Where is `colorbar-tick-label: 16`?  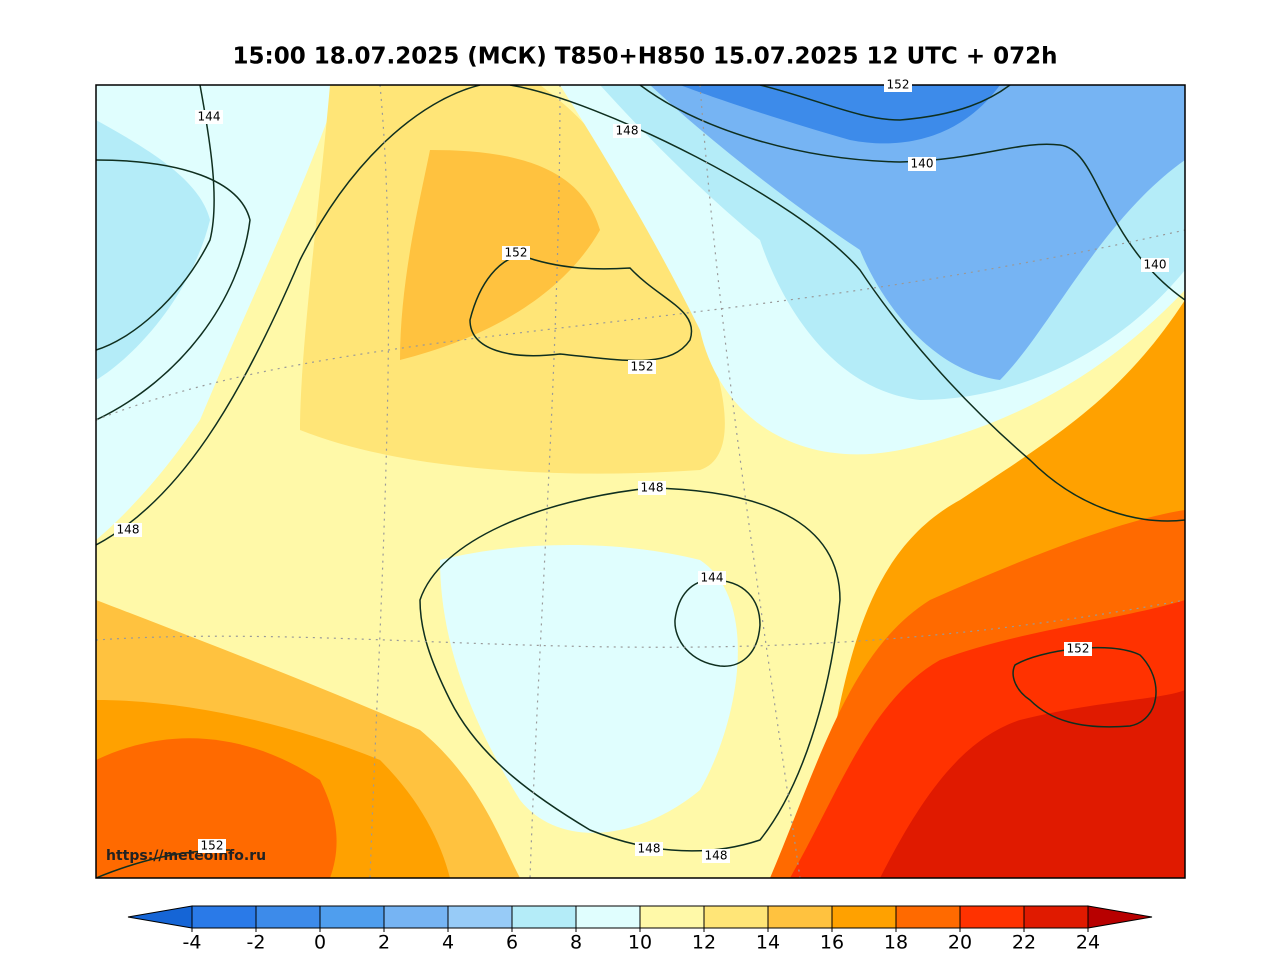
colorbar-tick-label: 16 is located at coordinates (832, 943).